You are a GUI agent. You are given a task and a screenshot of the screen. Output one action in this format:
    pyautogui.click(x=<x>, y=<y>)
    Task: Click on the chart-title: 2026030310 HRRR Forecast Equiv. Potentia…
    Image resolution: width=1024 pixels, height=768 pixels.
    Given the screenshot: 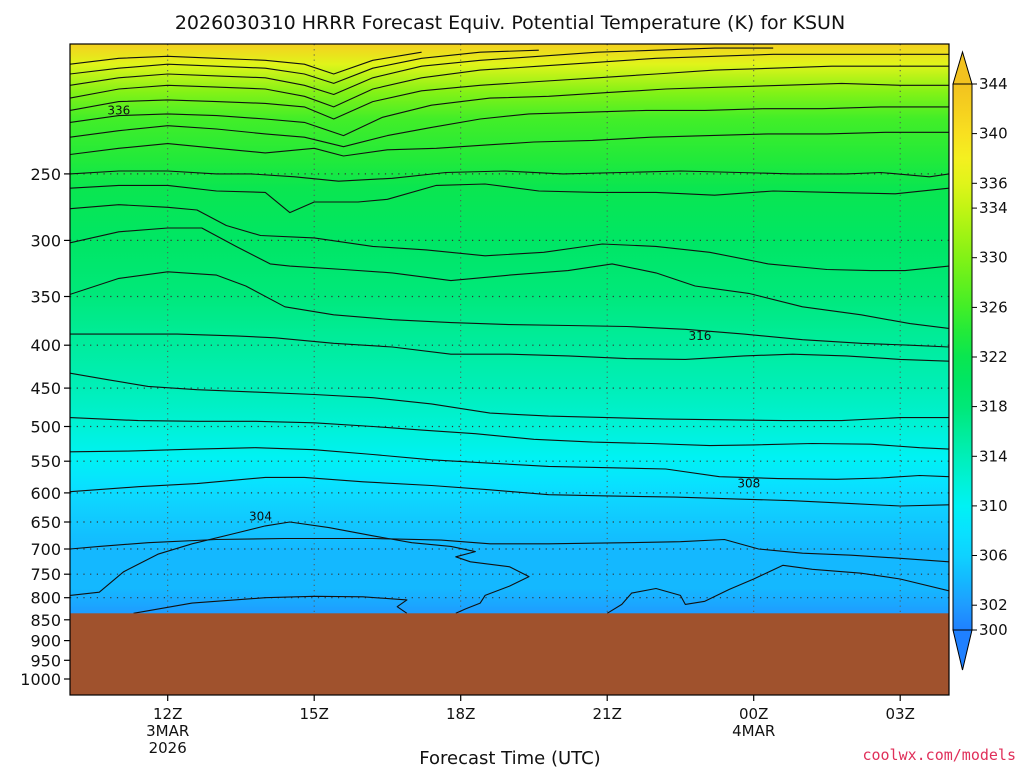 What is the action you would take?
    pyautogui.click(x=510, y=23)
    